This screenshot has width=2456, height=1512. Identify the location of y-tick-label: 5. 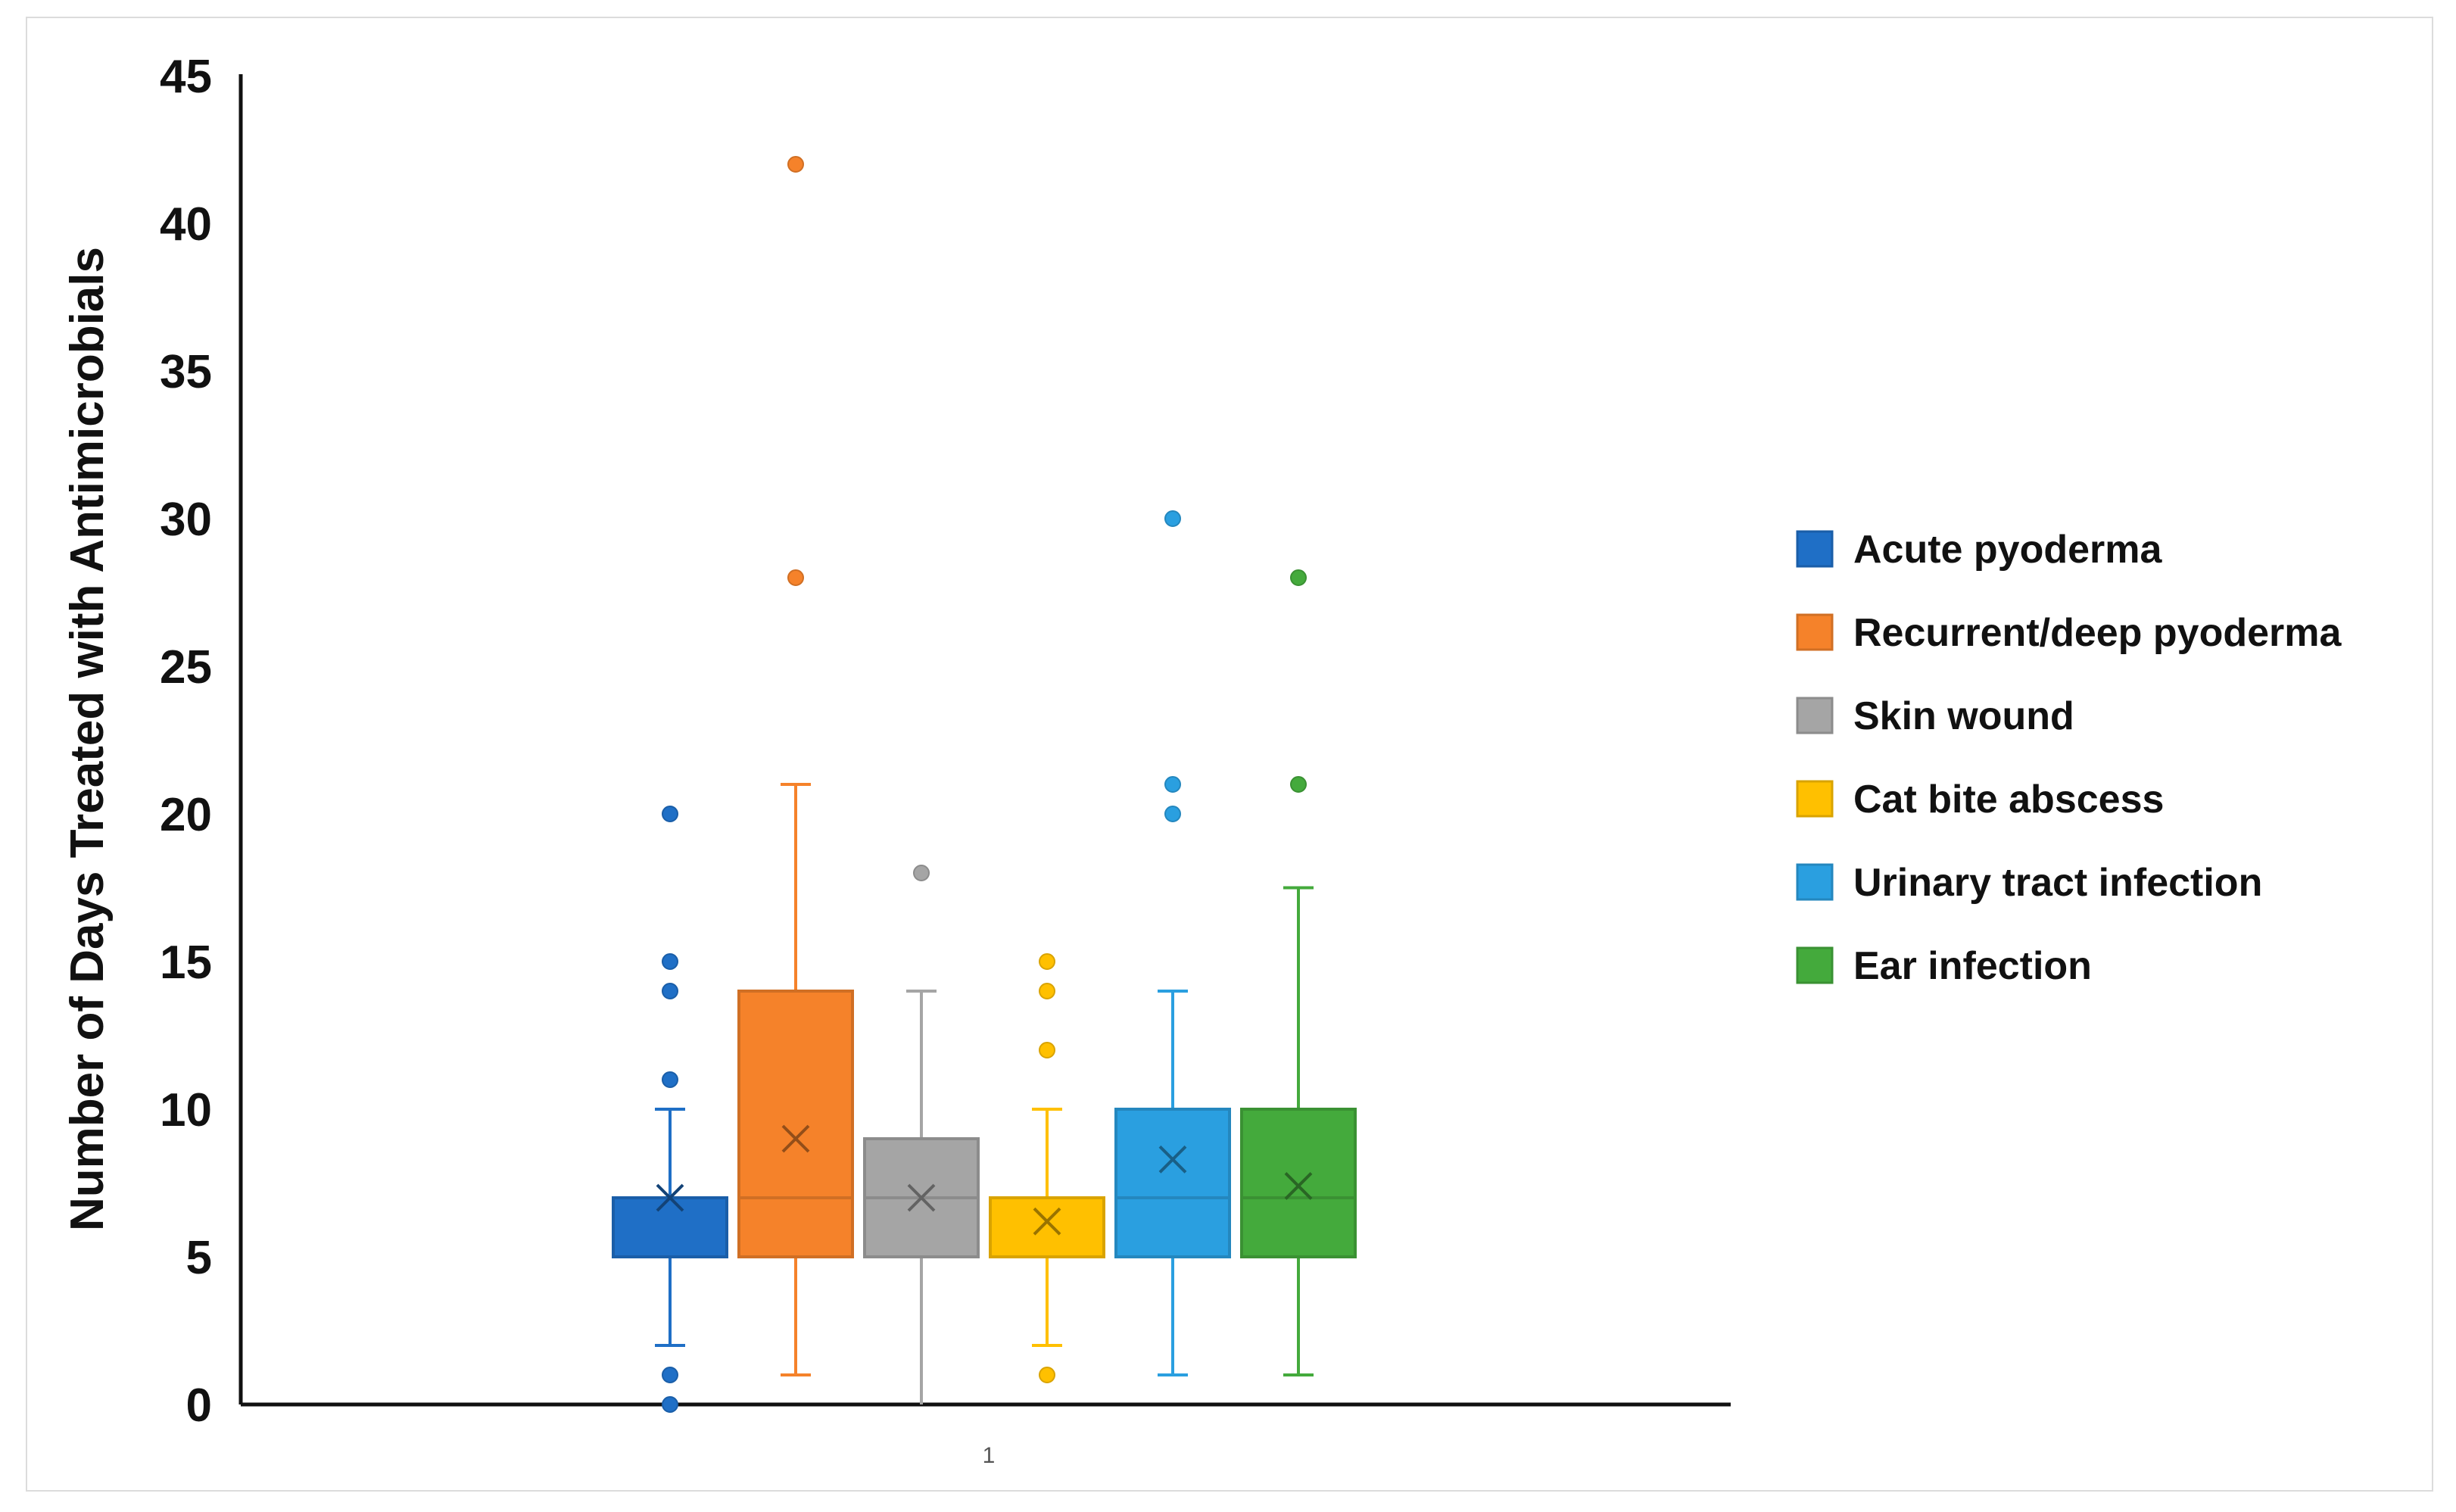
(199, 1258).